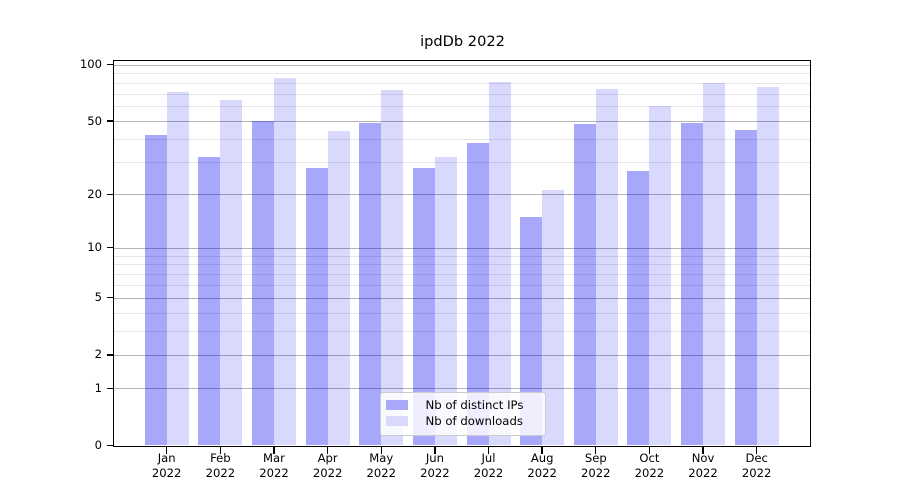 The width and height of the screenshot is (900, 500). Describe the element at coordinates (435, 473) in the screenshot. I see `x-tick-label-year-jun: 2022` at that location.